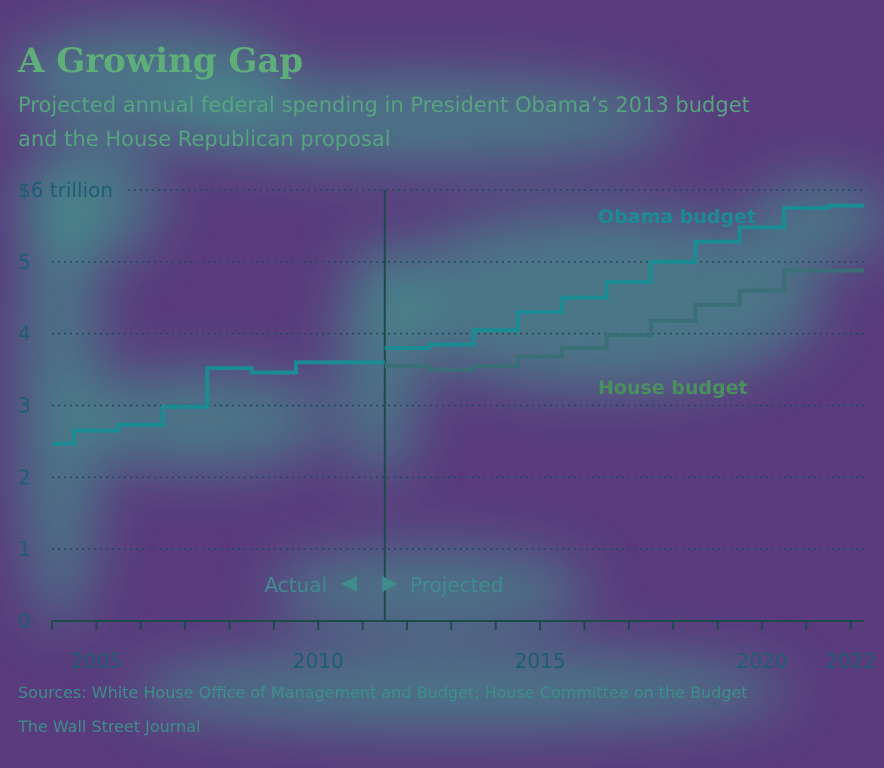 This screenshot has width=884, height=768. Describe the element at coordinates (108, 726) in the screenshot. I see `chart-credit: The Wall Street Journal` at that location.